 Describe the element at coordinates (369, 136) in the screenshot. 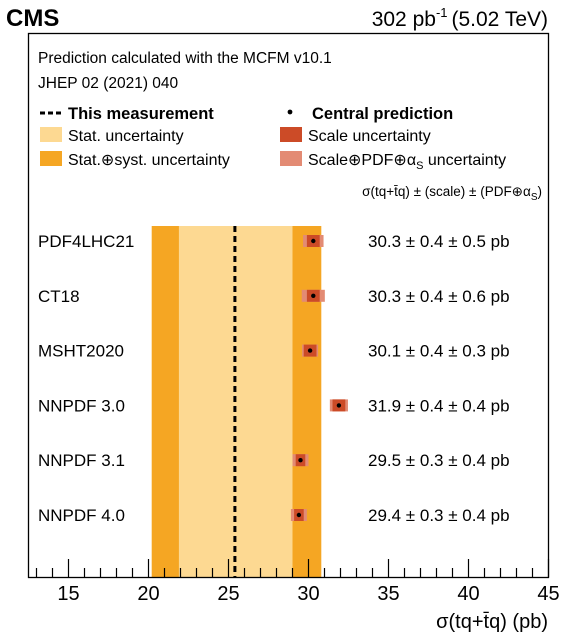

I see `legend-scale-label: Scale uncertainty` at that location.